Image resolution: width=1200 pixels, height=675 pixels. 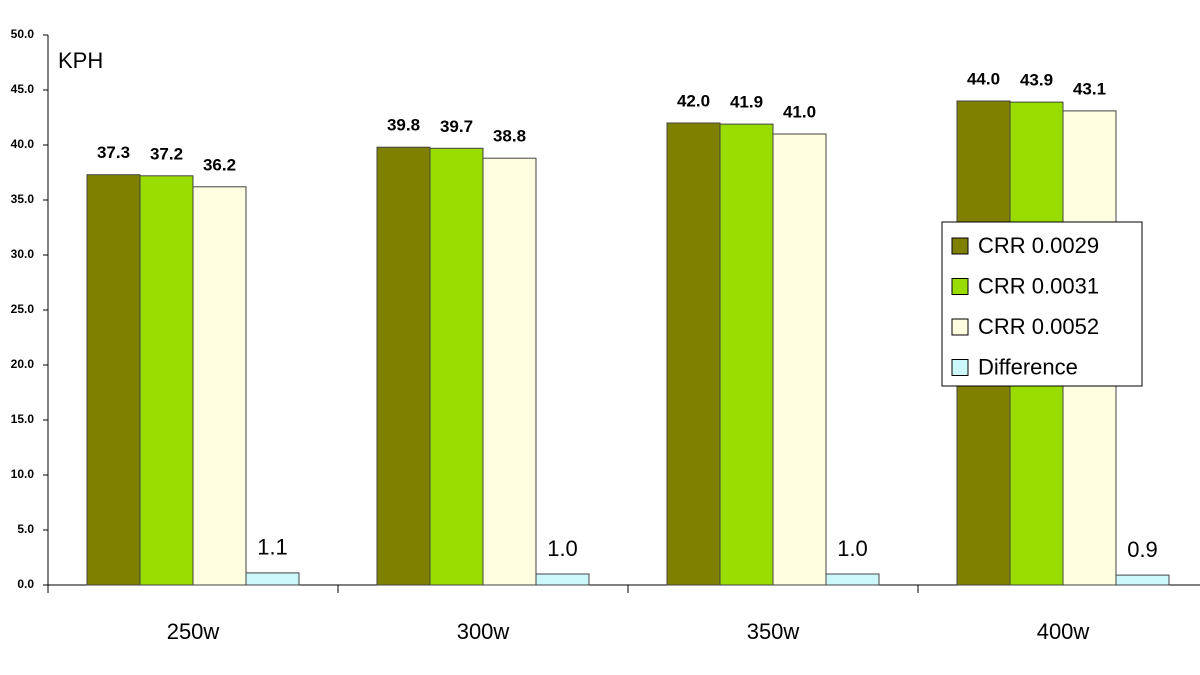 What do you see at coordinates (1142, 549) in the screenshot?
I see `data-label: 0.9` at bounding box center [1142, 549].